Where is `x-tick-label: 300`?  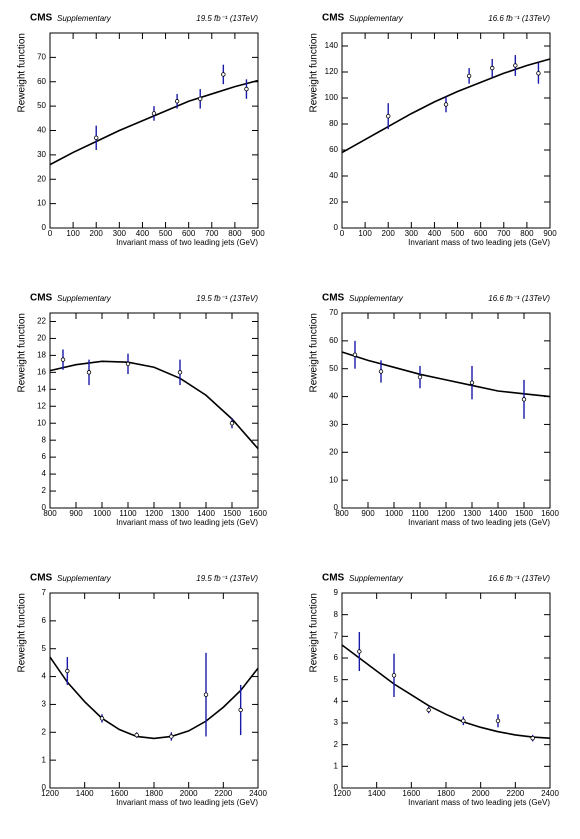 x-tick-label: 300 is located at coordinates (412, 233).